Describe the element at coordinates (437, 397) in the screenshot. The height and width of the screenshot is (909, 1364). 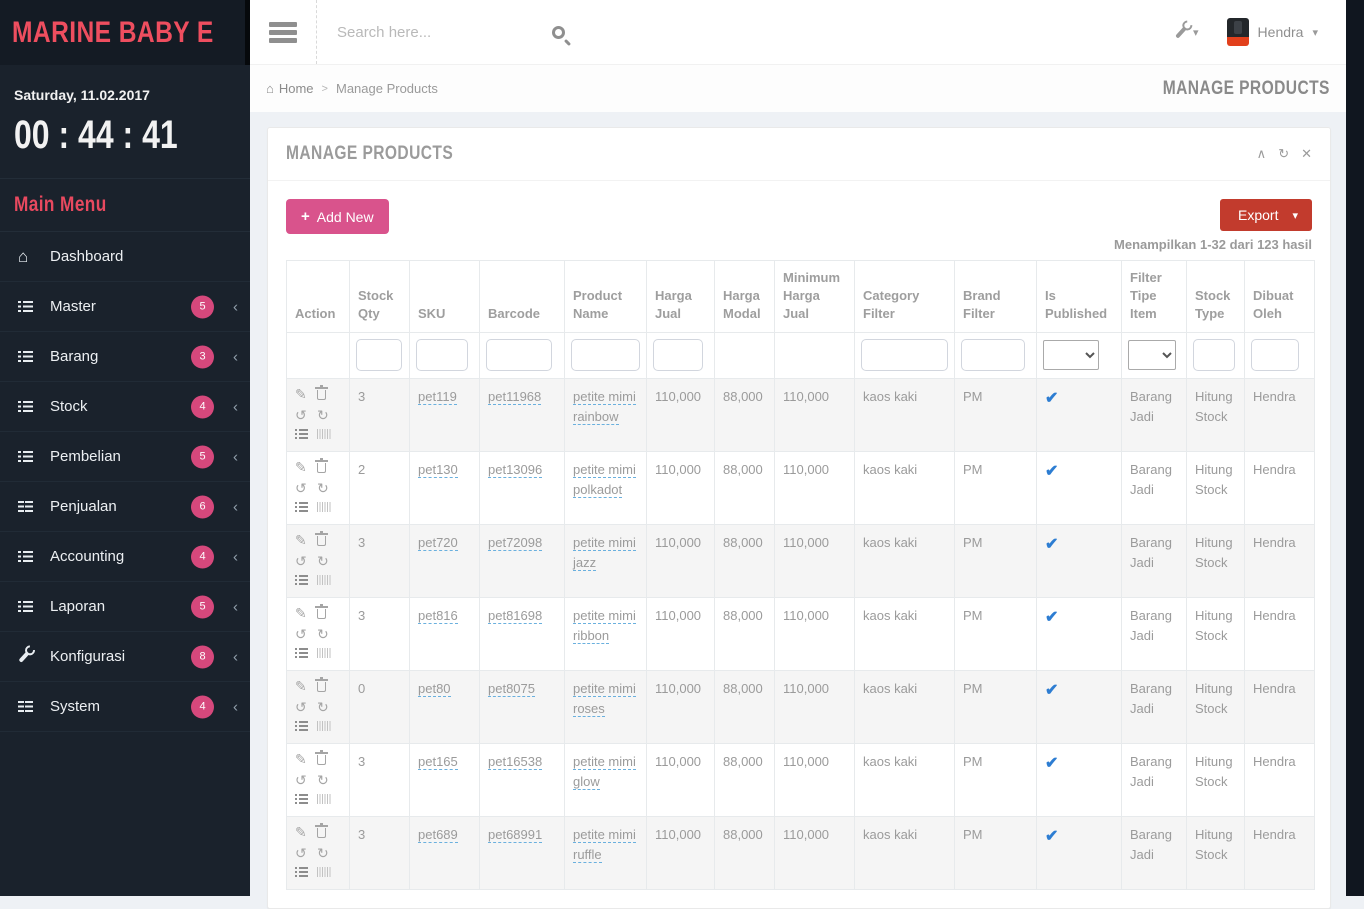
I see `sku-editable: pet119` at that location.